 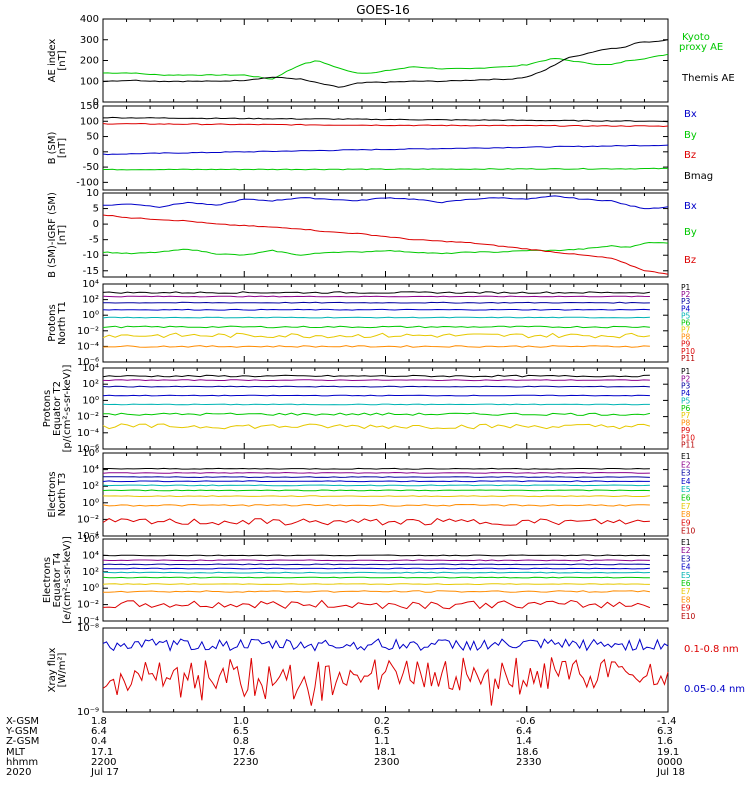 What do you see at coordinates (668, 752) in the screenshot?
I see `x-axis-value: 19.1` at bounding box center [668, 752].